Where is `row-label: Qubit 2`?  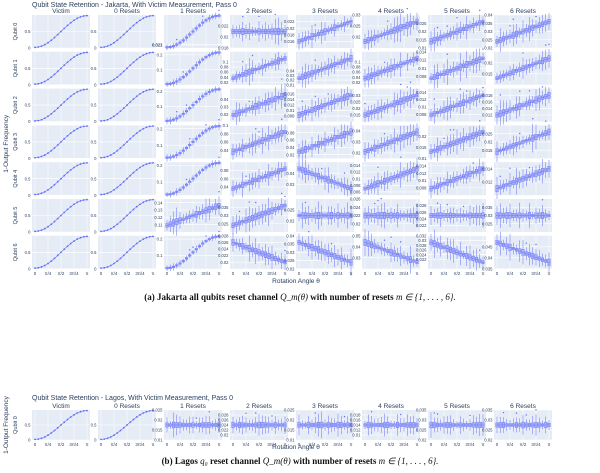
row-label: Qubit 2 is located at coordinates (16, 105).